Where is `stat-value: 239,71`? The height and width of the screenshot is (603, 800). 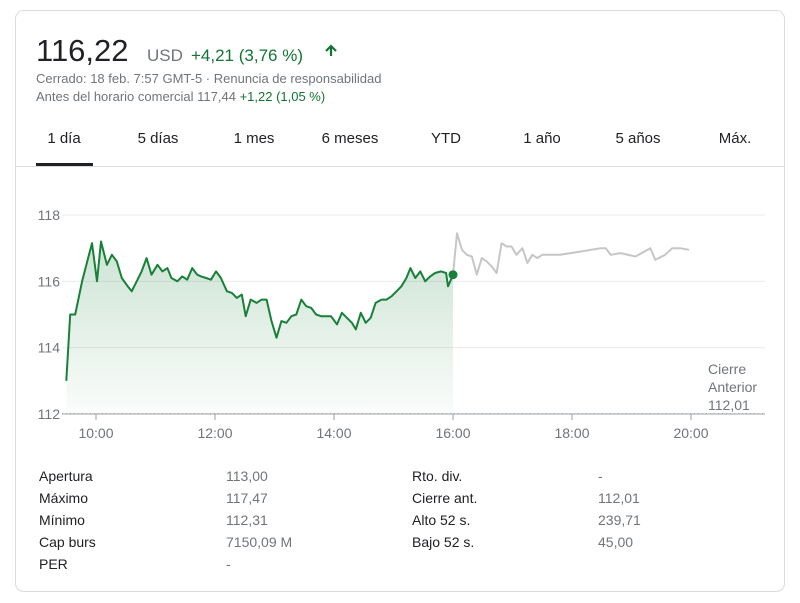
stat-value: 239,71 is located at coordinates (619, 520).